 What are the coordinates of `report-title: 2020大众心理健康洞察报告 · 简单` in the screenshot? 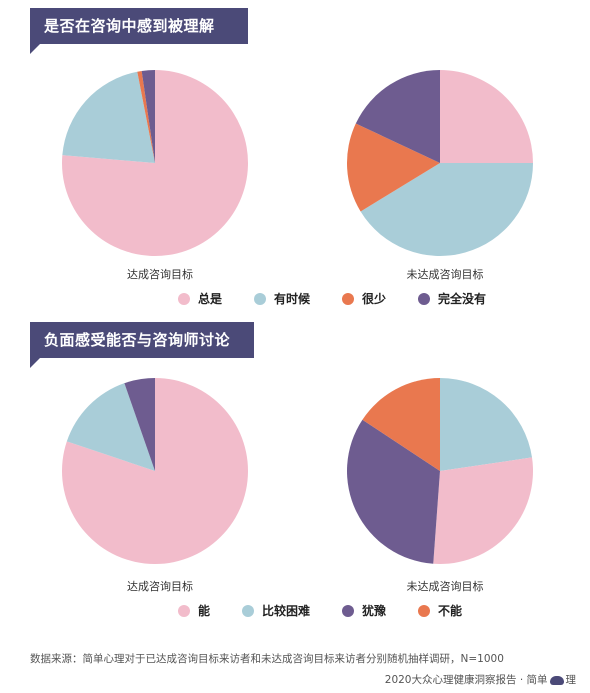 It's located at (466, 680).